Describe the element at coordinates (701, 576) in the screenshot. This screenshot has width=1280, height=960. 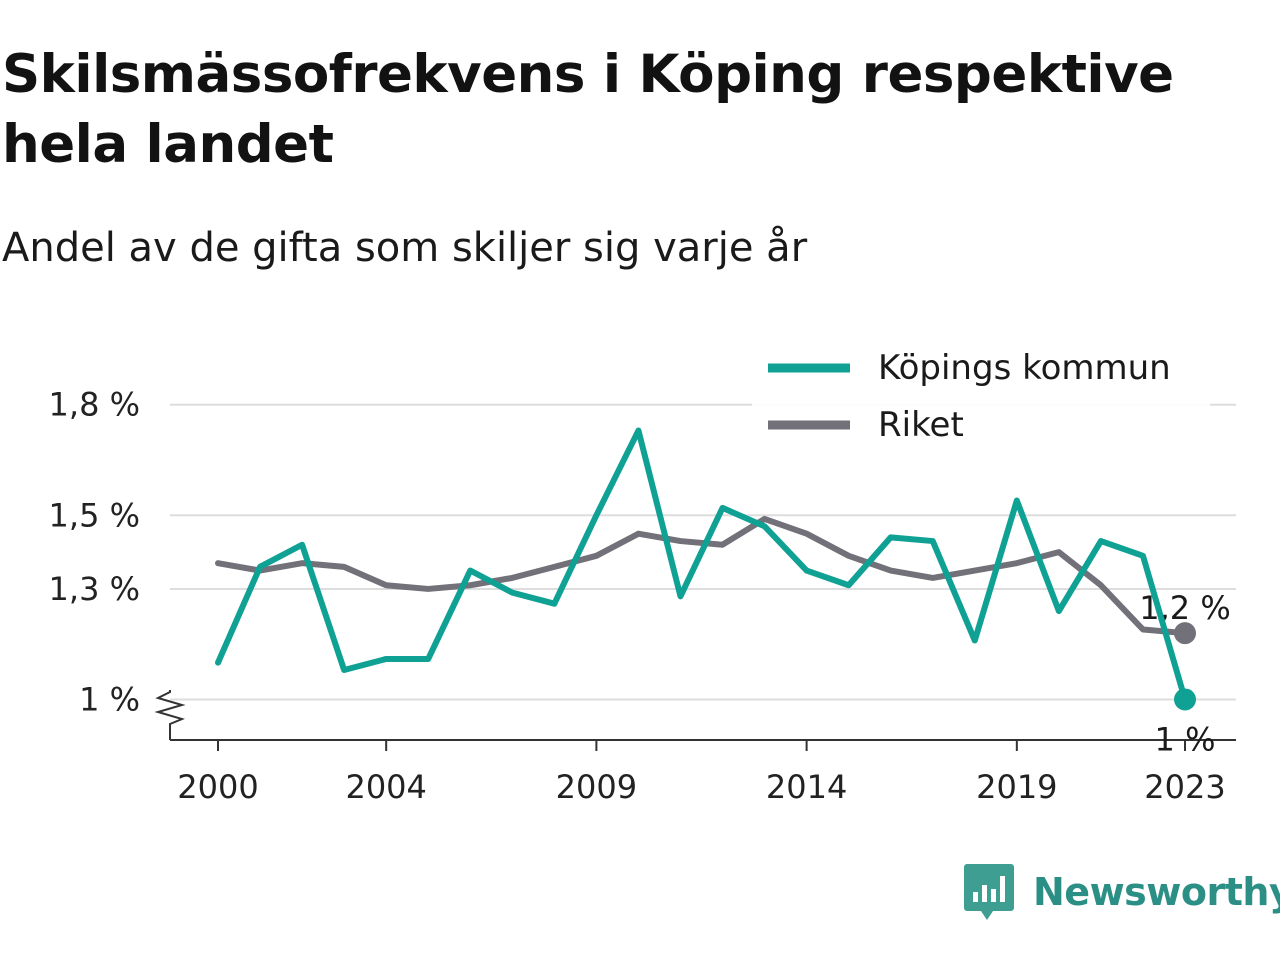
I see `series-line-riket` at that location.